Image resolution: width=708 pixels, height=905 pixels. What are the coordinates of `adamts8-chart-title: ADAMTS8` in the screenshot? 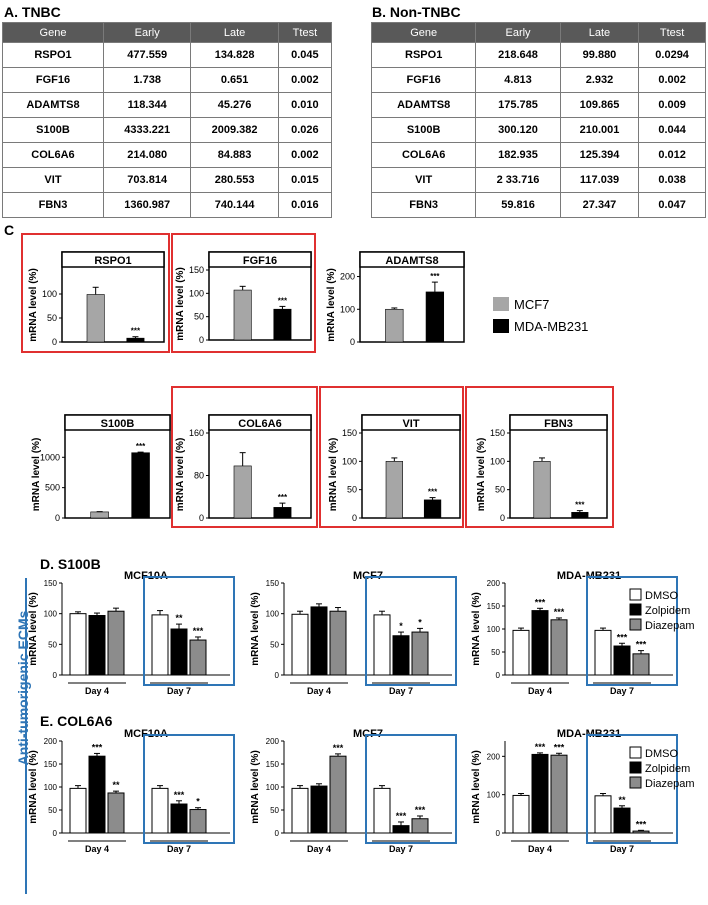 It's located at (411, 261).